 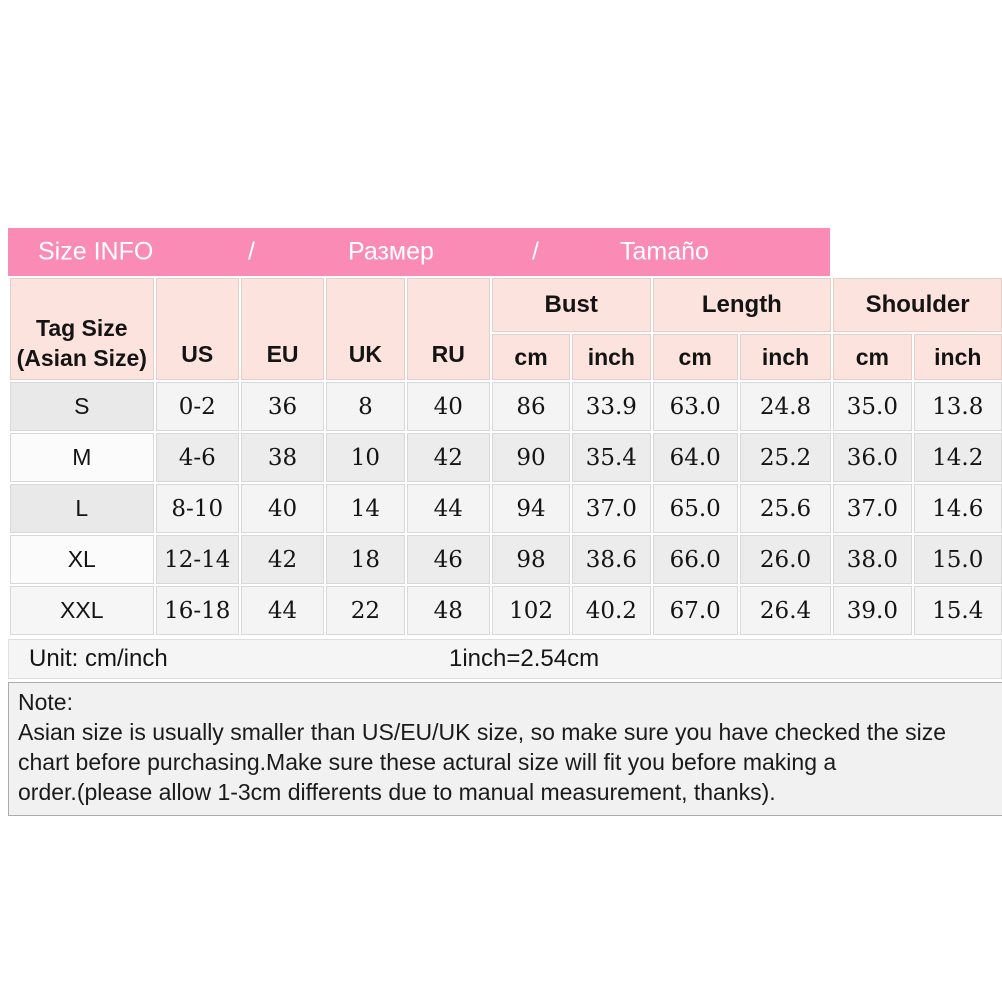 What do you see at coordinates (957, 406) in the screenshot?
I see `cell: 13.8` at bounding box center [957, 406].